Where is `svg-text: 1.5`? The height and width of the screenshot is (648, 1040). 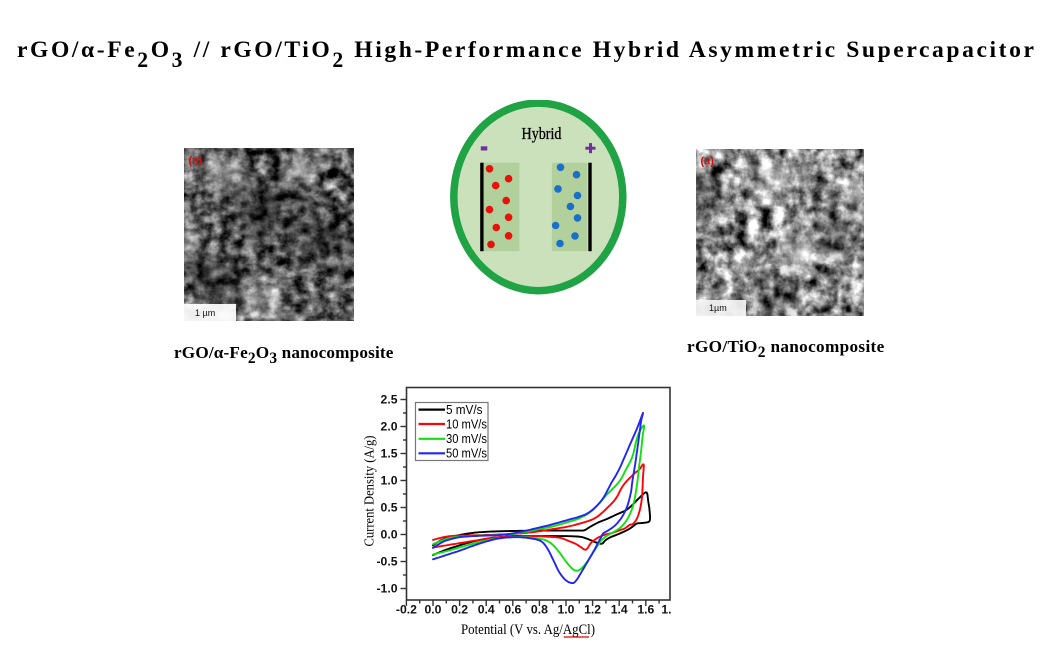 svg-text: 1.5 is located at coordinates (389, 454).